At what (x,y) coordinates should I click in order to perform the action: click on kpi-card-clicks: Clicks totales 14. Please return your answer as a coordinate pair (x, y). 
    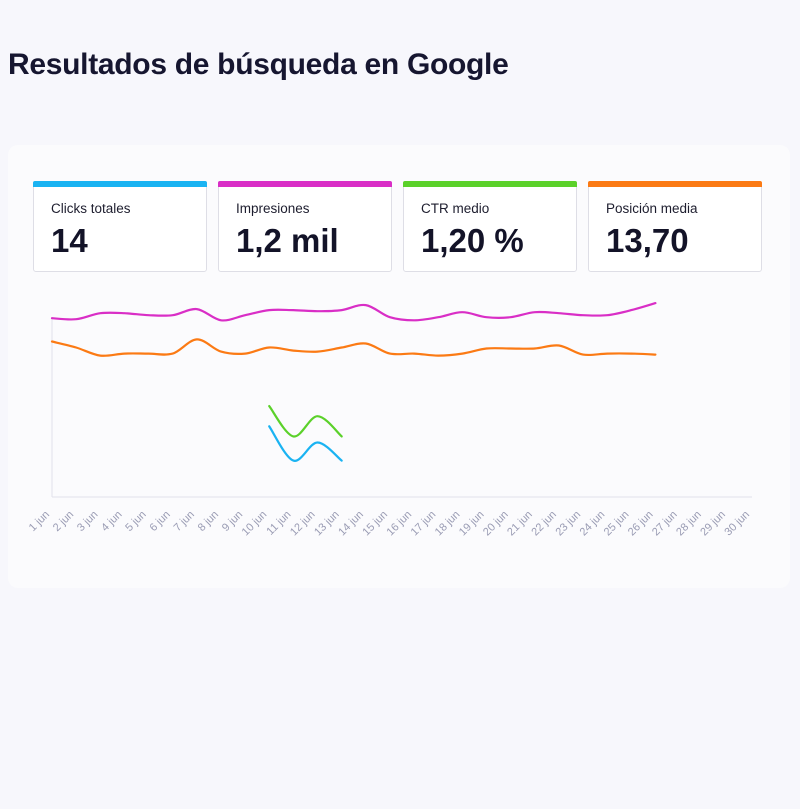
    Looking at the image, I should click on (120, 226).